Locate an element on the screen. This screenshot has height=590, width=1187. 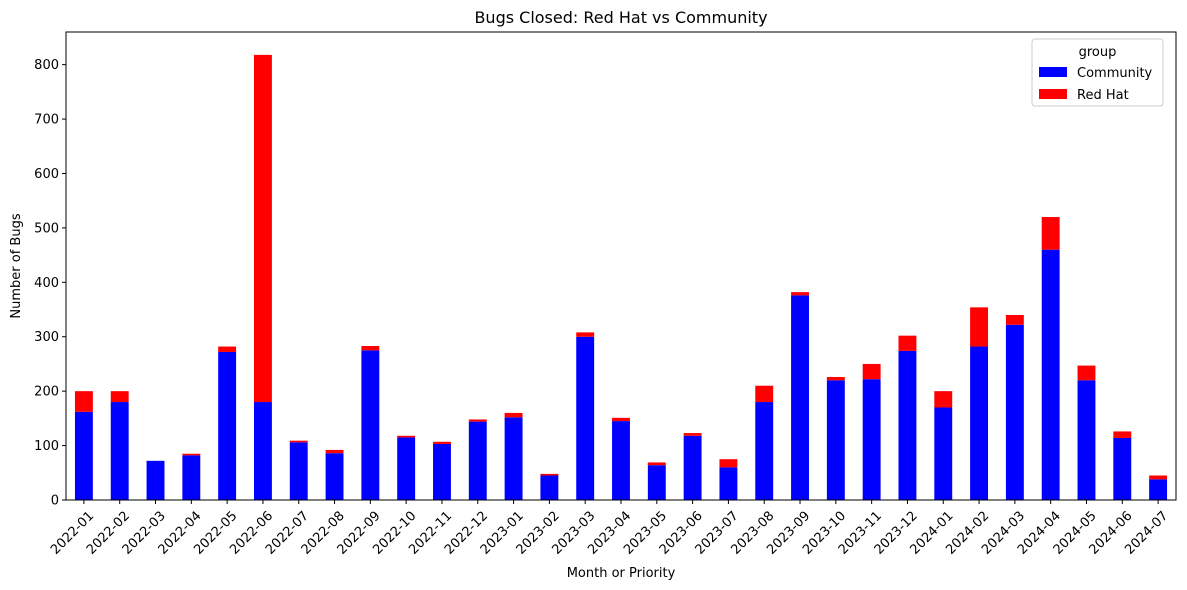
legend-swatch-red-hat is located at coordinates (1053, 94).